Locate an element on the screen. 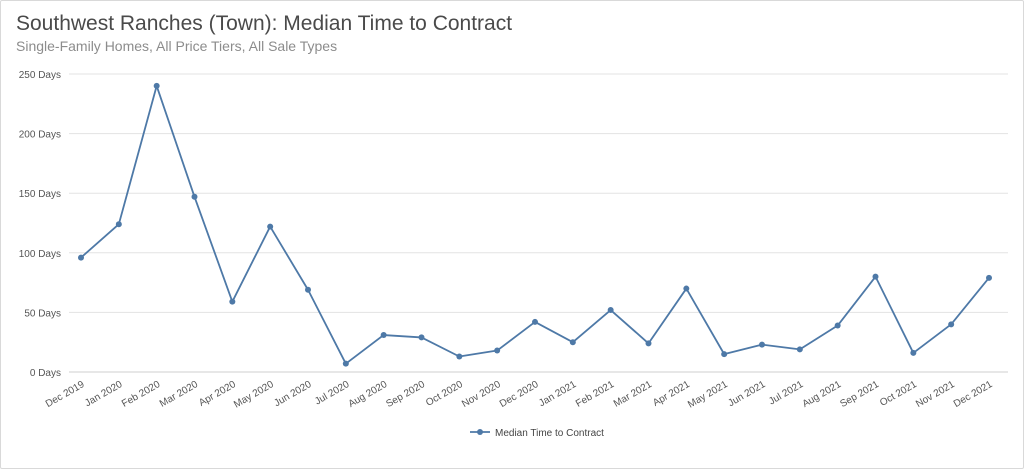 The image size is (1024, 469). x-tick-label: Aug 2020 is located at coordinates (368, 394).